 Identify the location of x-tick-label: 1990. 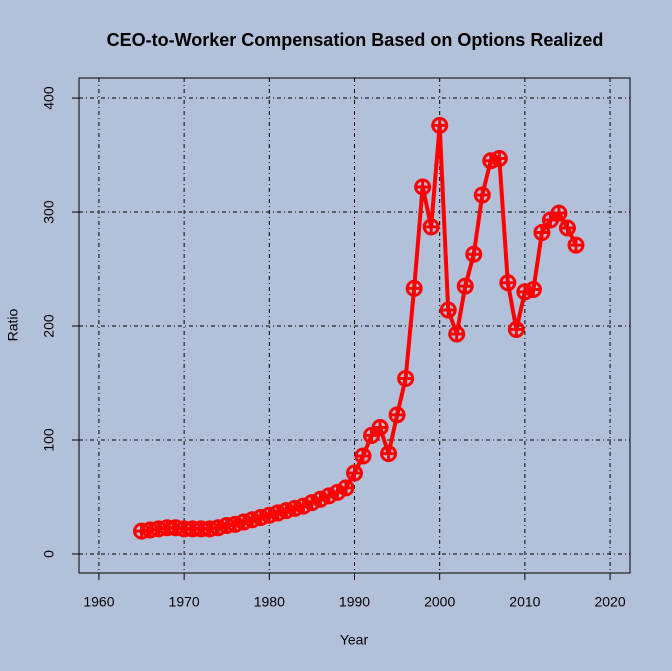
(354, 602).